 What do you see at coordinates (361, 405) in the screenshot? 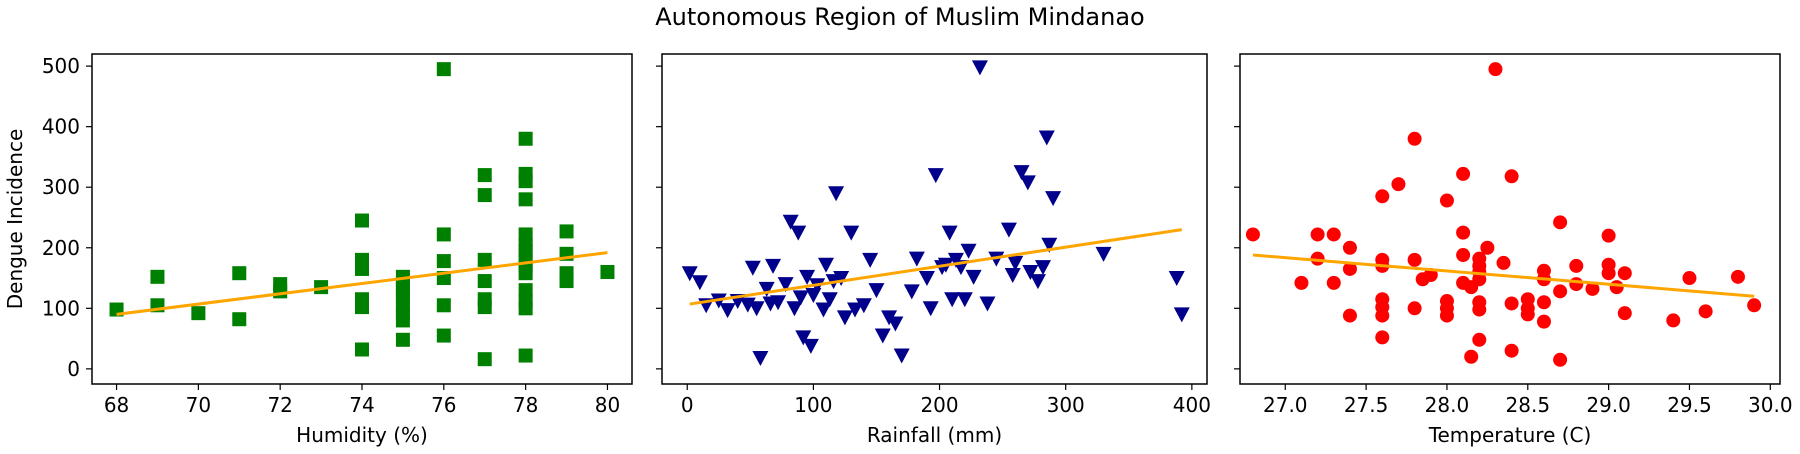
I see `x-tick-label: 74` at bounding box center [361, 405].